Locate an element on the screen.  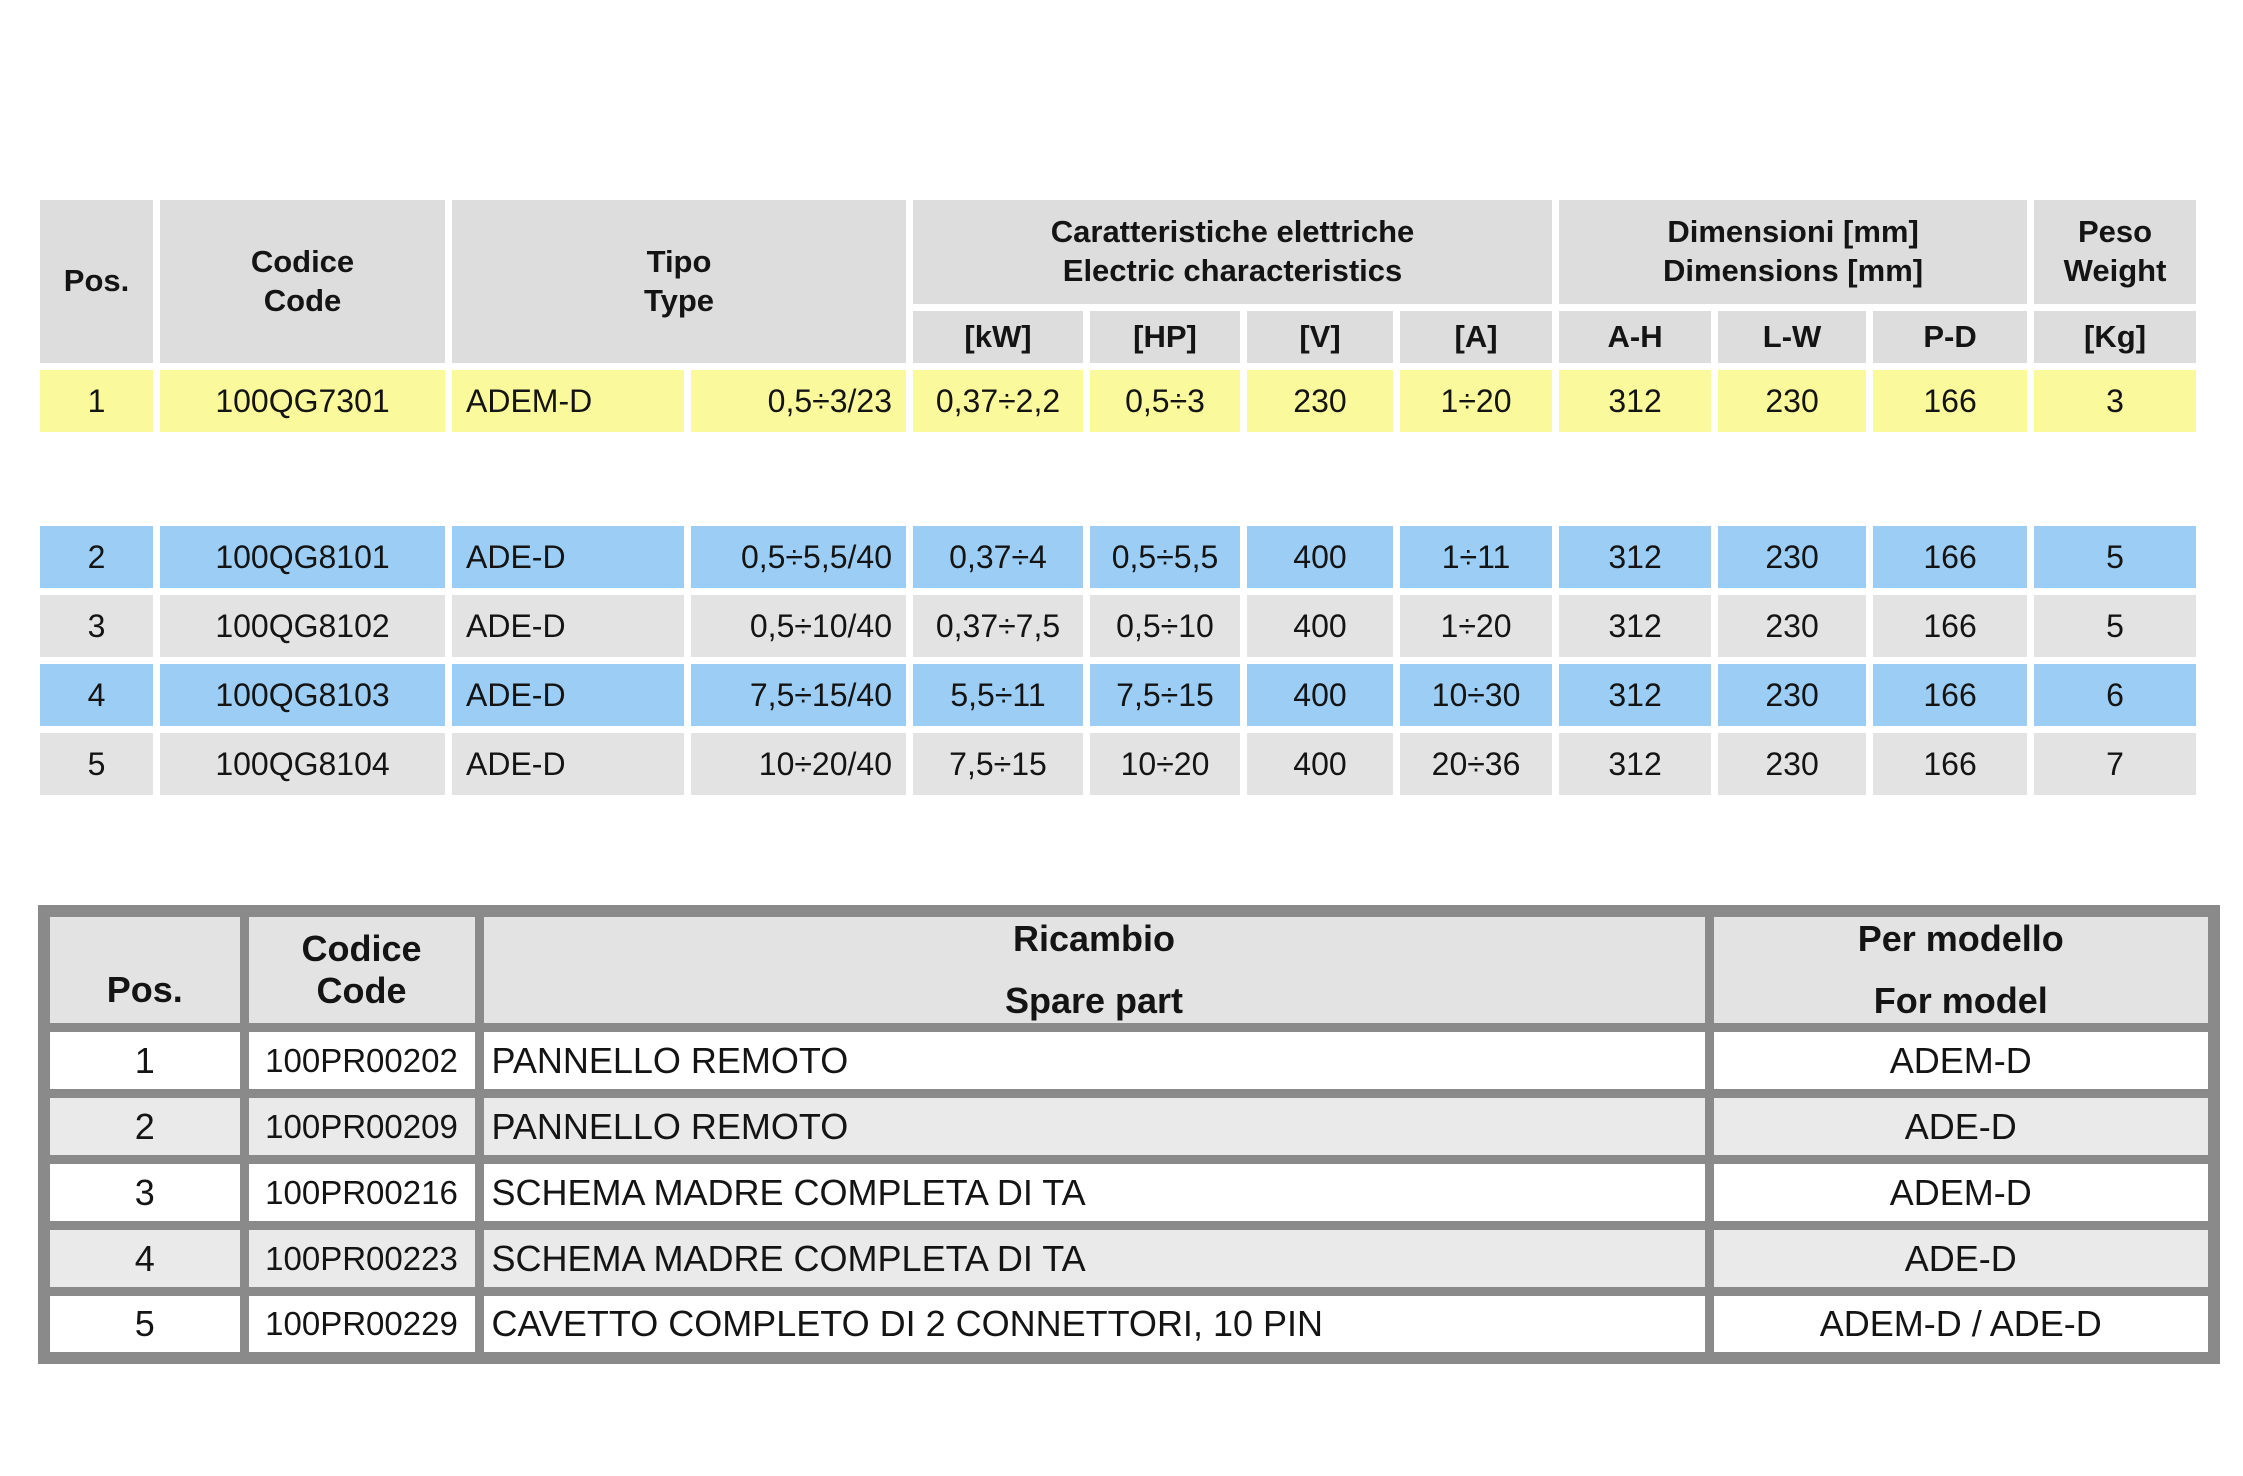
header-code: Codice Code is located at coordinates (361, 969).